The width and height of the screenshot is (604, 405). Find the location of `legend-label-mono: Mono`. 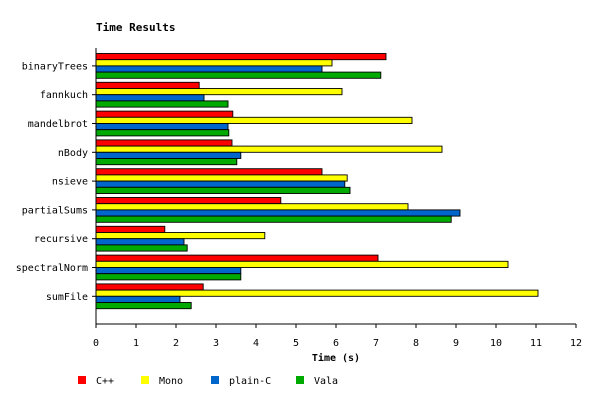

legend-label-mono: Mono is located at coordinates (171, 381).